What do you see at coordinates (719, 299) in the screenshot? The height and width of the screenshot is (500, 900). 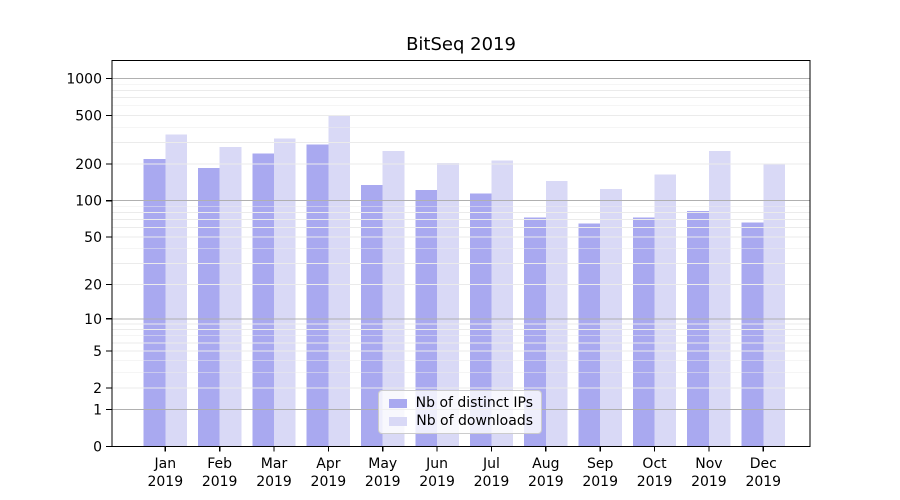 I see `bar-nov-downloads` at bounding box center [719, 299].